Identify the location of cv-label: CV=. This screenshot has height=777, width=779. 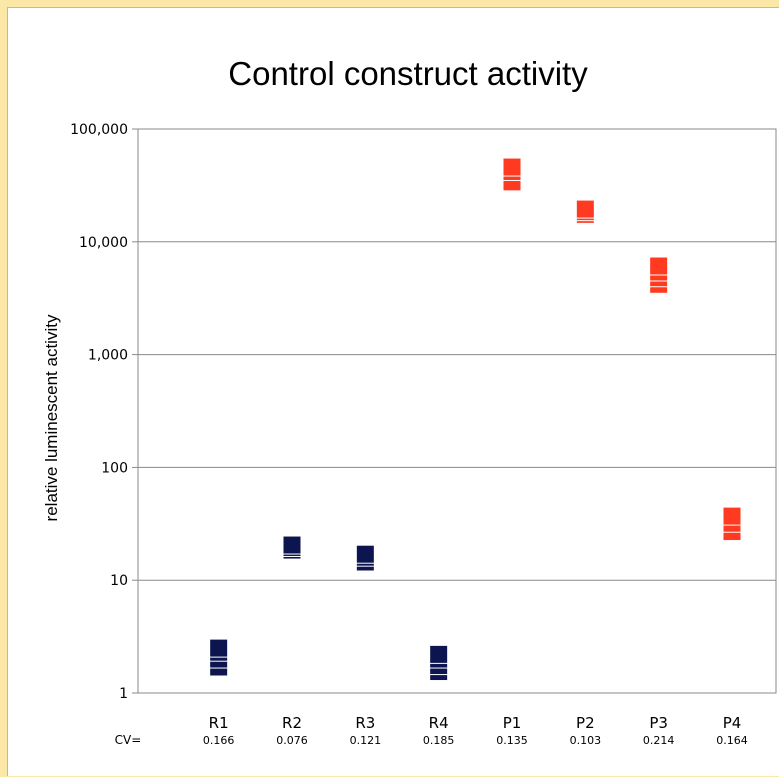
(128, 740).